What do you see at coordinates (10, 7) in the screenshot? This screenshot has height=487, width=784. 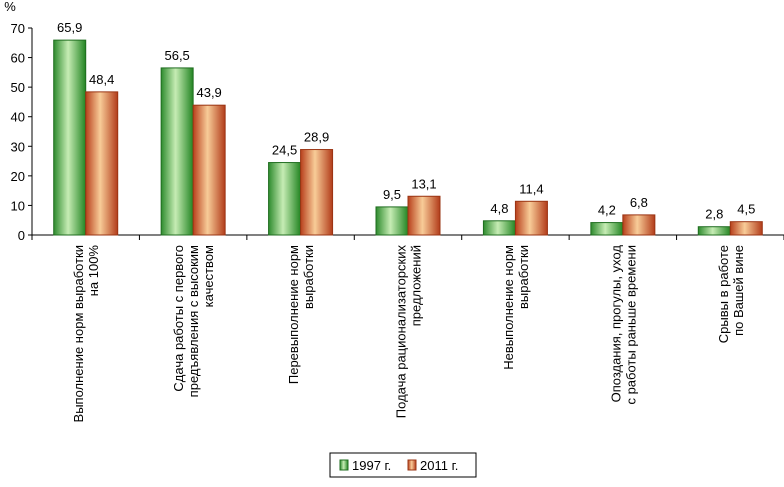 I see `y-axis-unit-label: %` at bounding box center [10, 7].